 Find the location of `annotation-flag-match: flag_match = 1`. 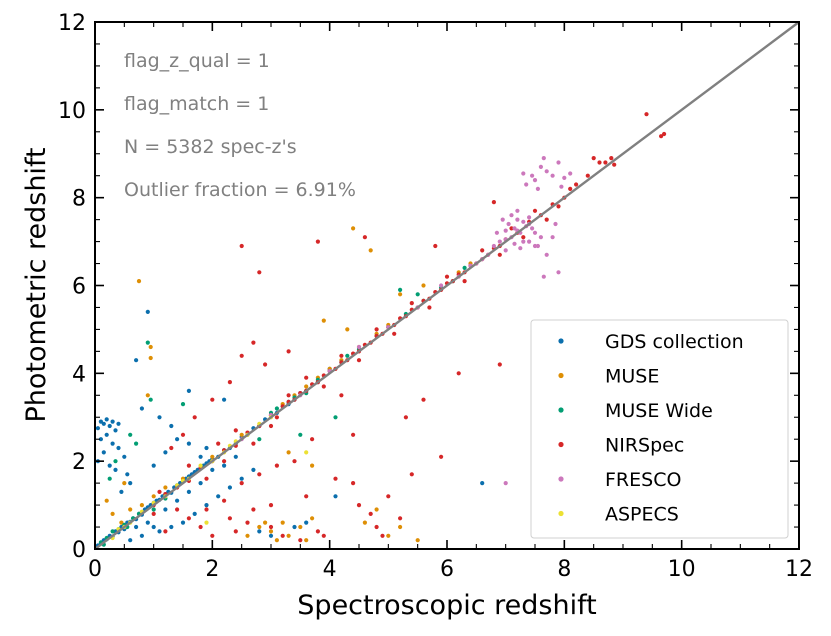

annotation-flag-match: flag_match = 1 is located at coordinates (196, 104).